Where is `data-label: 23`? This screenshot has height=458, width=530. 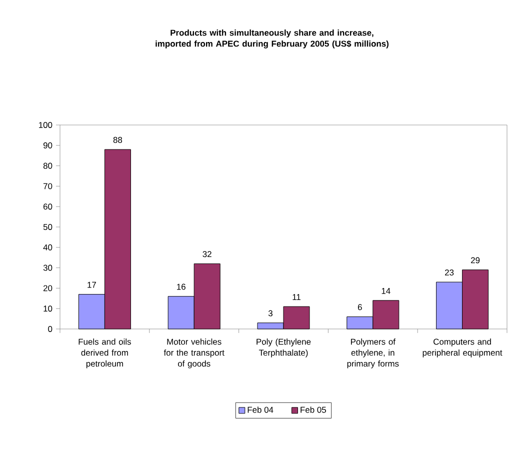 data-label: 23 is located at coordinates (449, 273).